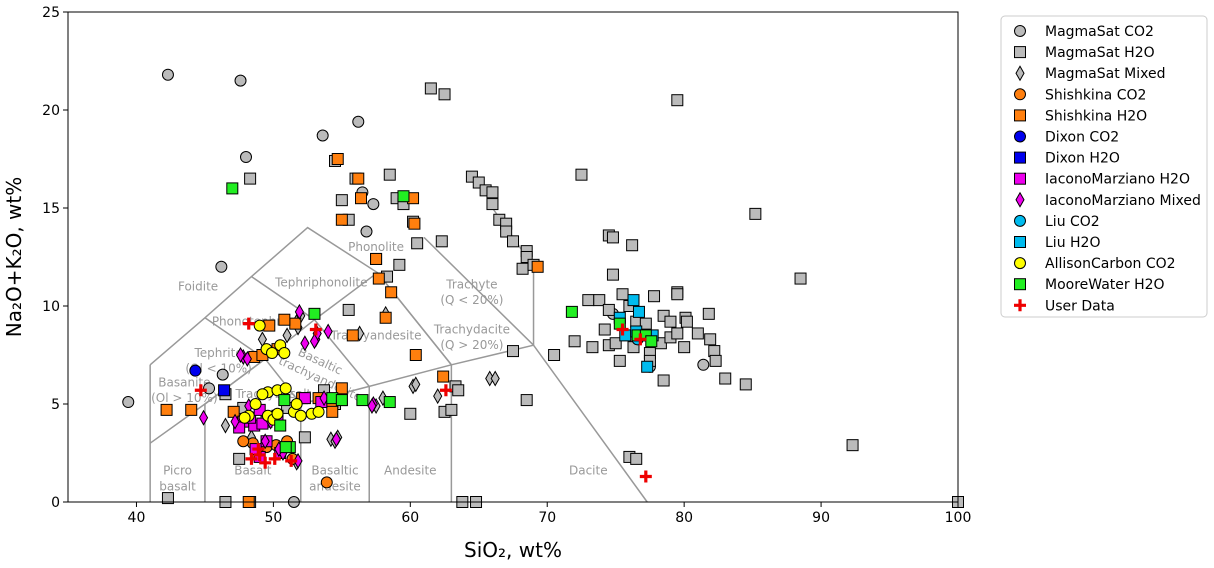  Describe the element at coordinates (320, 282) in the screenshot. I see `tas-region-label: Tephriphonolite` at that location.